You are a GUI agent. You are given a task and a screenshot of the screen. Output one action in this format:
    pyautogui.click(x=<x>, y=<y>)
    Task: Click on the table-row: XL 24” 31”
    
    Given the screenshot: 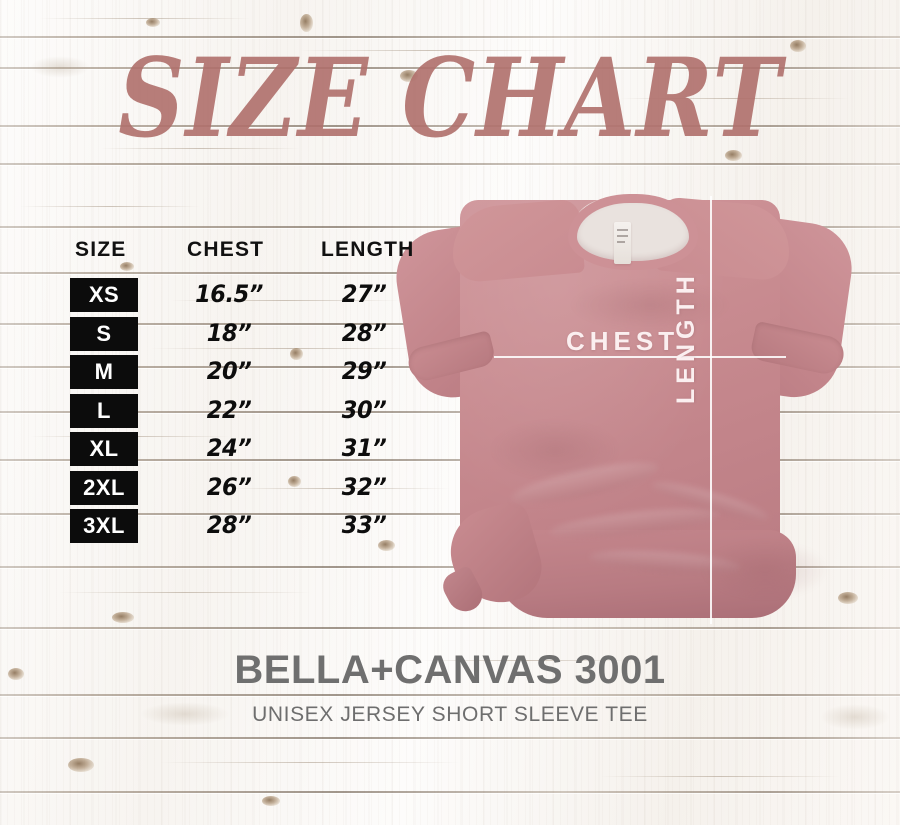 What is the action you would take?
    pyautogui.click(x=220, y=451)
    